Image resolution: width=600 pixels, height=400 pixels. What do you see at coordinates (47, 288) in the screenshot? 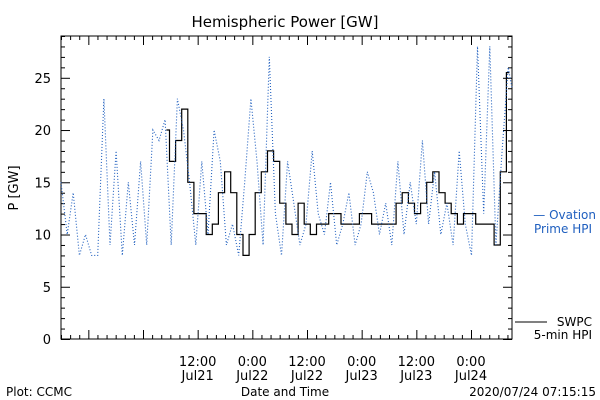
I see `y-tick-label: 5` at bounding box center [47, 288].